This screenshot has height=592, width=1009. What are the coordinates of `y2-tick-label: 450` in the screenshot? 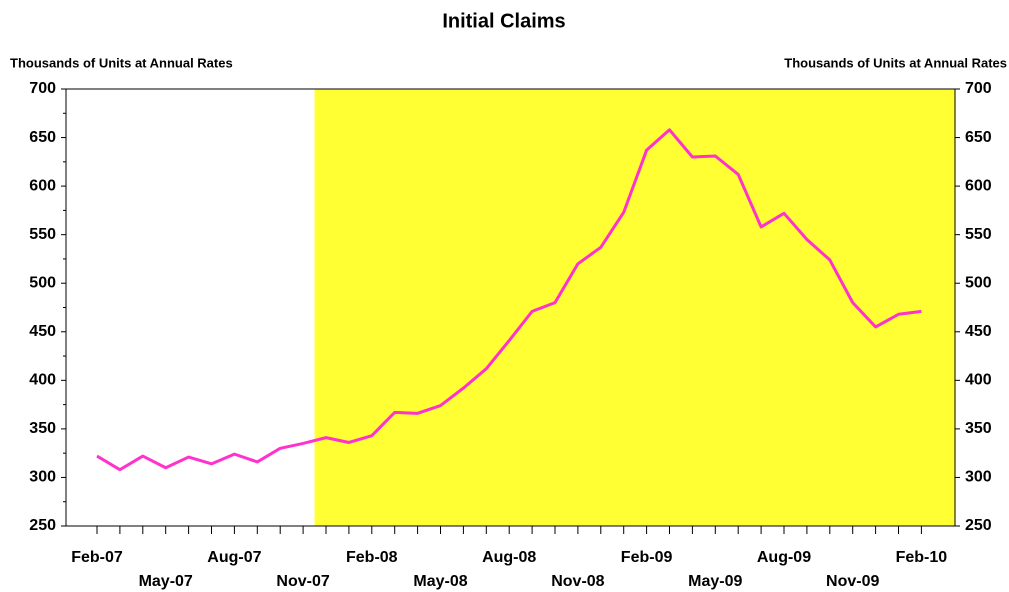 It's located at (978, 331).